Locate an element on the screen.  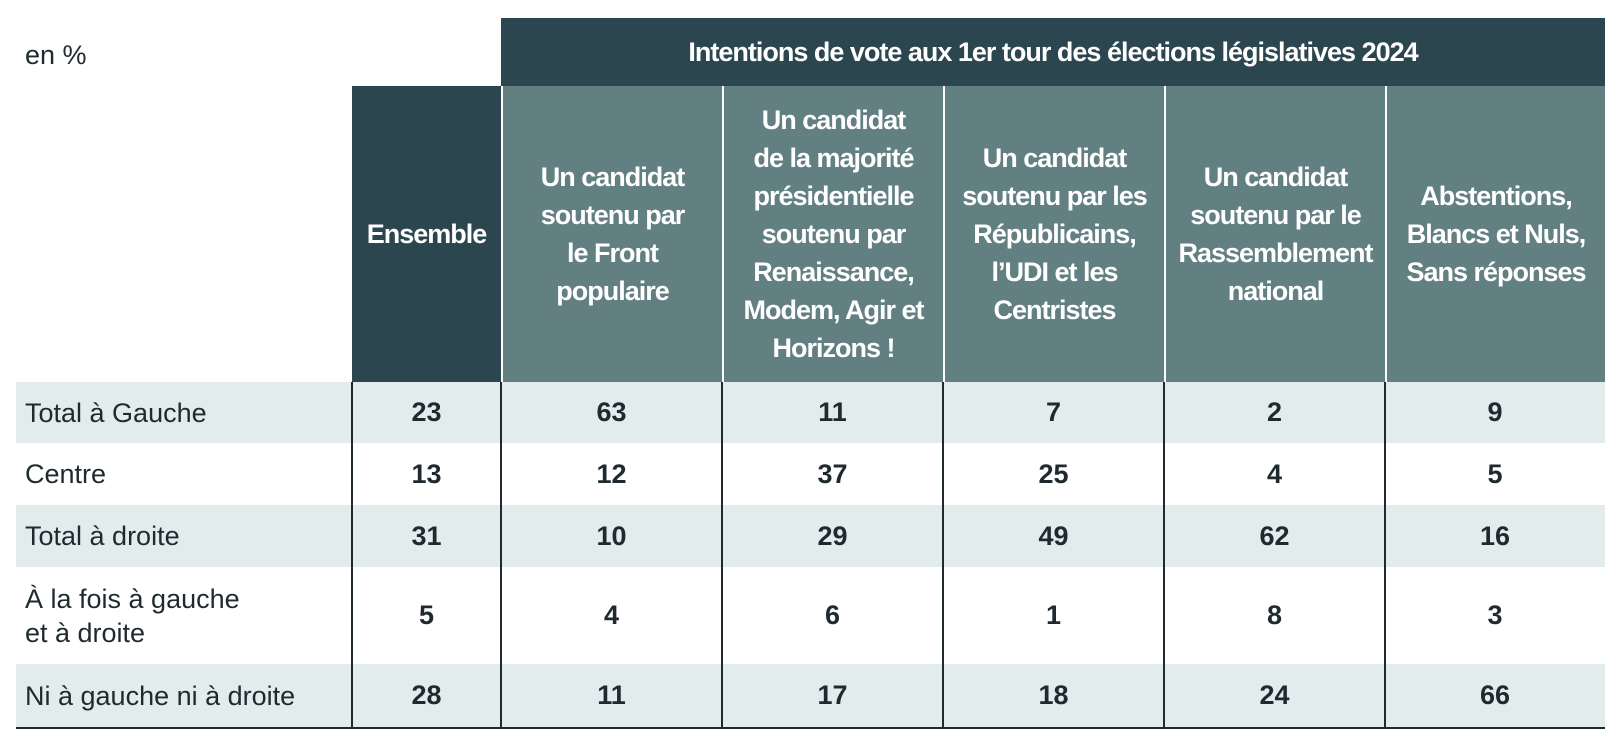
table-cell: 25 is located at coordinates (1053, 473).